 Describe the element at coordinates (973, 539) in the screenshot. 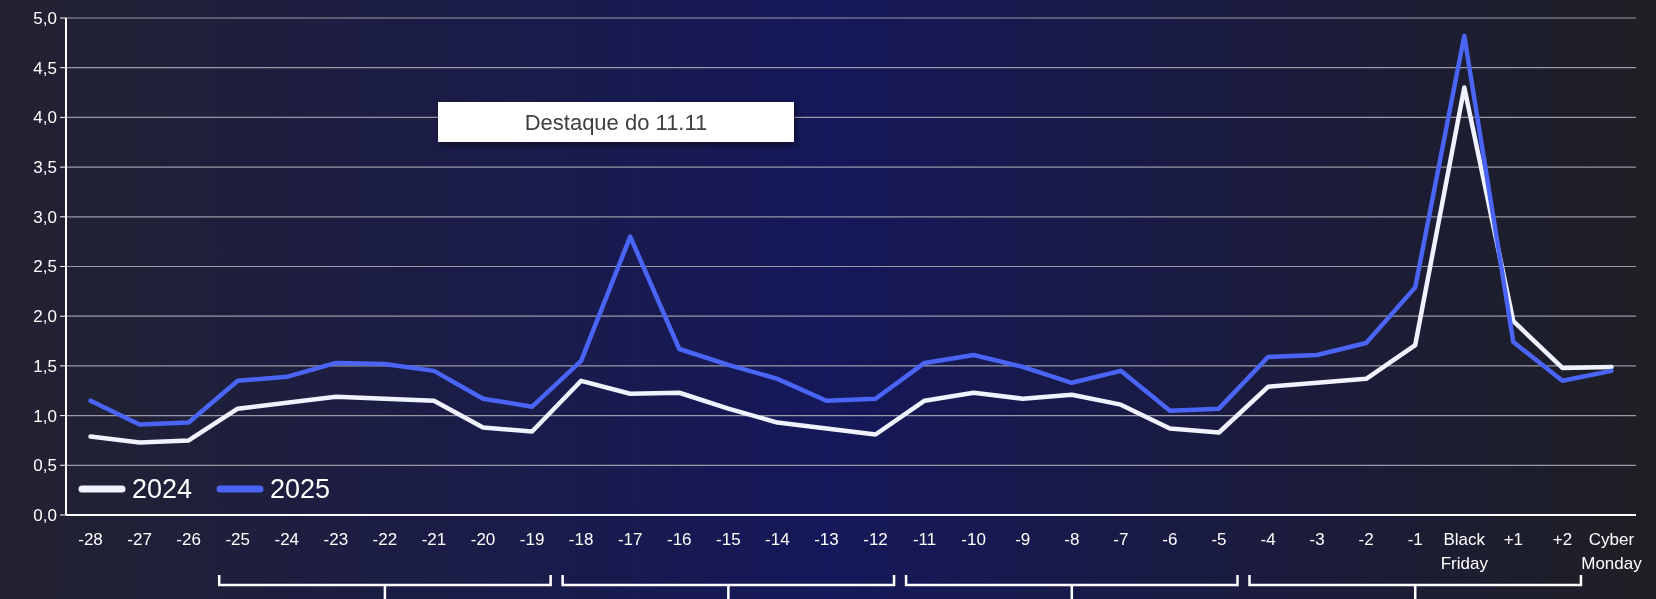

I see `x-tick-label: -10` at that location.